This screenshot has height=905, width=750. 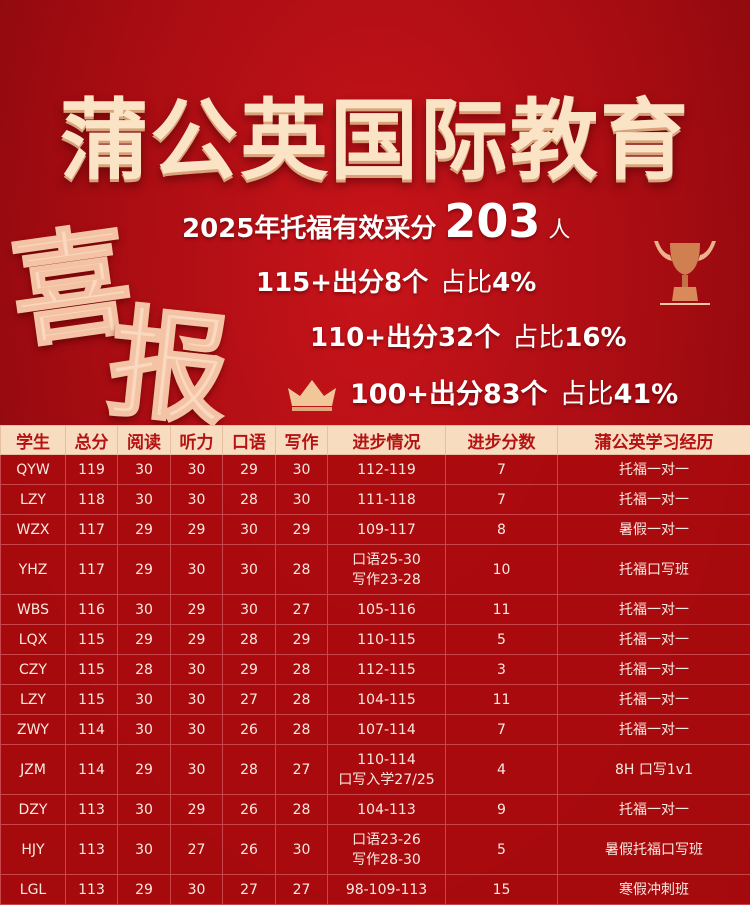 I want to click on progress-line: 107-114, so click(x=386, y=730).